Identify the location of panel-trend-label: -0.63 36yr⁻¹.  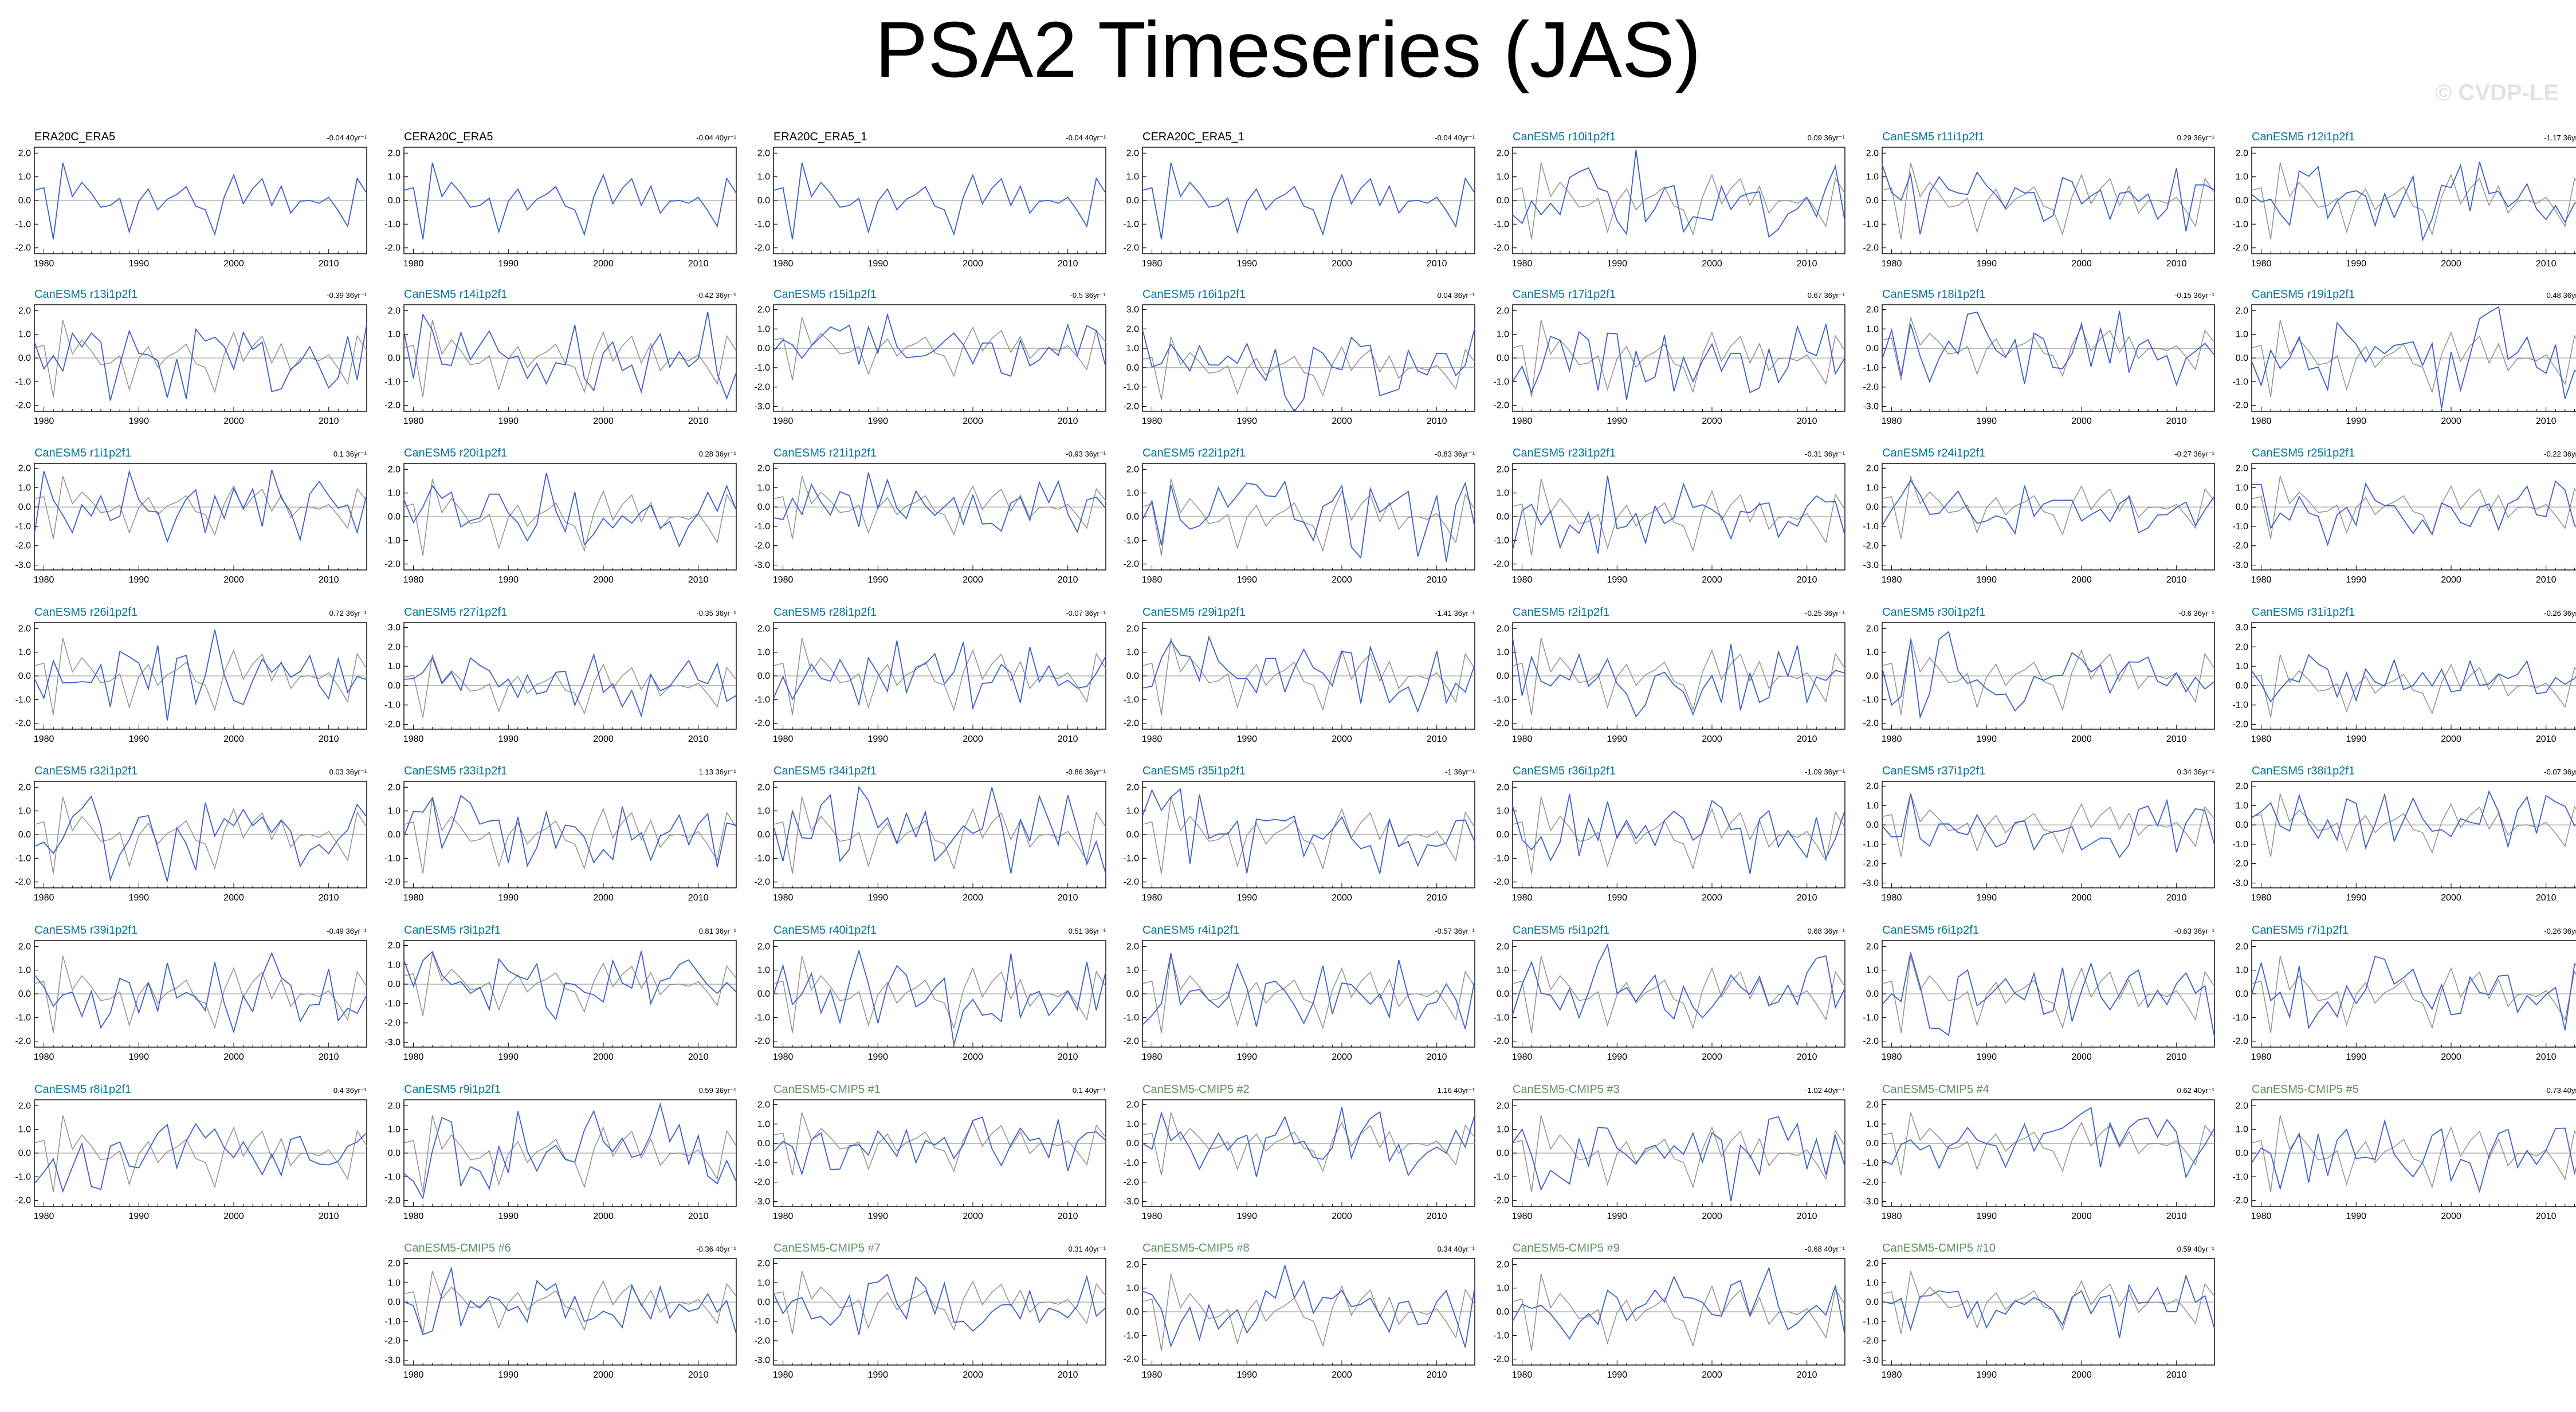
(2194, 931).